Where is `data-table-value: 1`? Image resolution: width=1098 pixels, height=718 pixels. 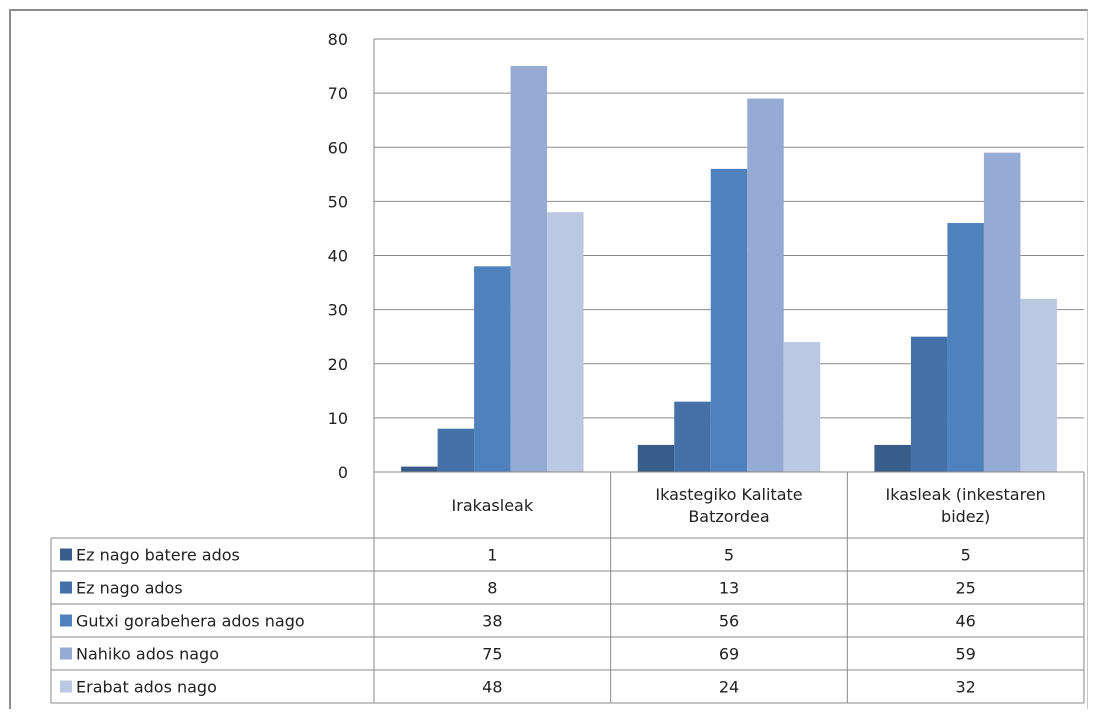
data-table-value: 1 is located at coordinates (492, 555).